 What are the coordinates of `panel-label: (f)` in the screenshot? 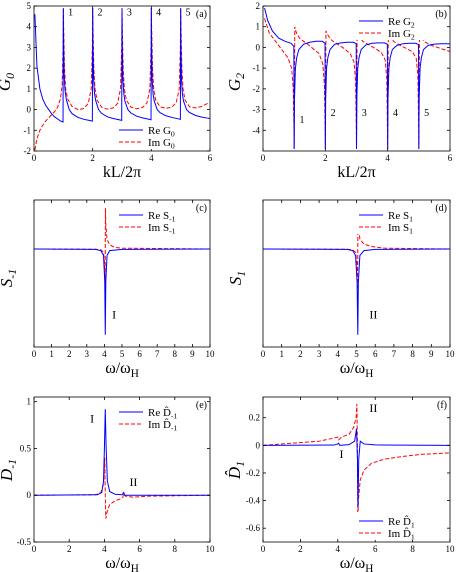 It's located at (442, 405).